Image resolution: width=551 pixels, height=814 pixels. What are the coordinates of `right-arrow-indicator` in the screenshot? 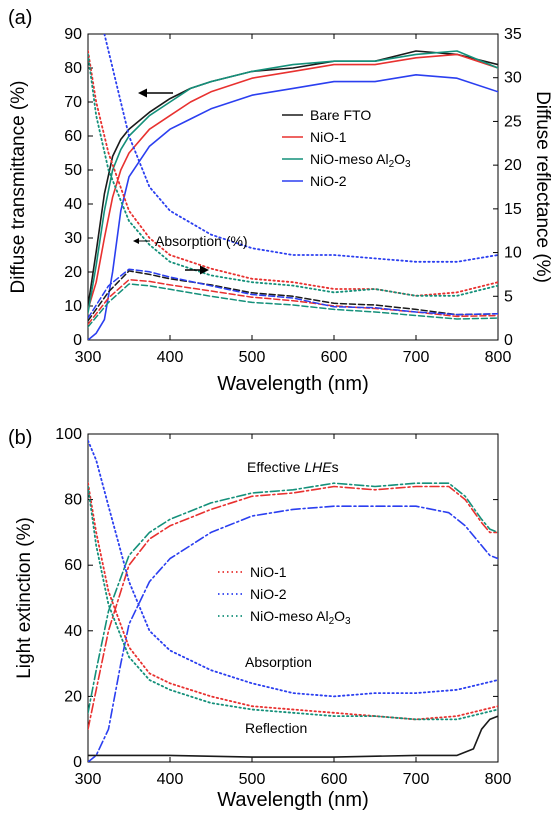 It's located at (197, 270).